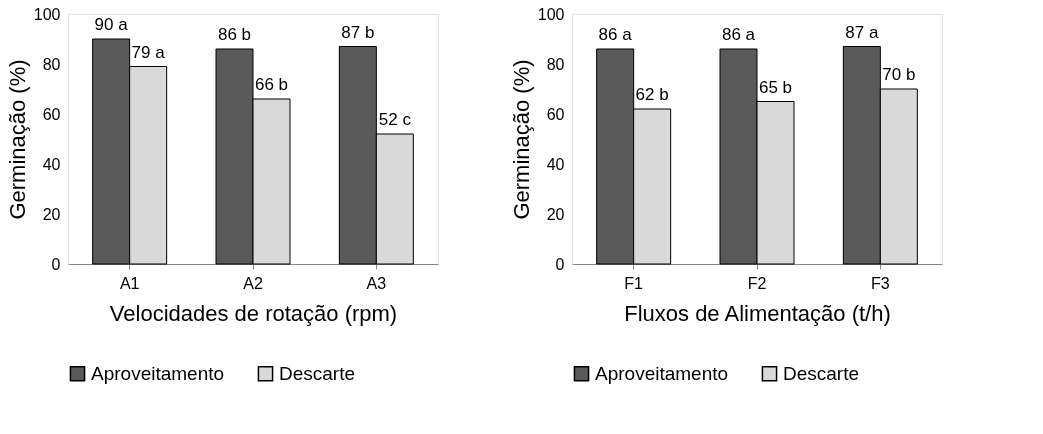 The width and height of the screenshot is (1043, 434). Describe the element at coordinates (234, 34) in the screenshot. I see `data-label: 86 b` at that location.